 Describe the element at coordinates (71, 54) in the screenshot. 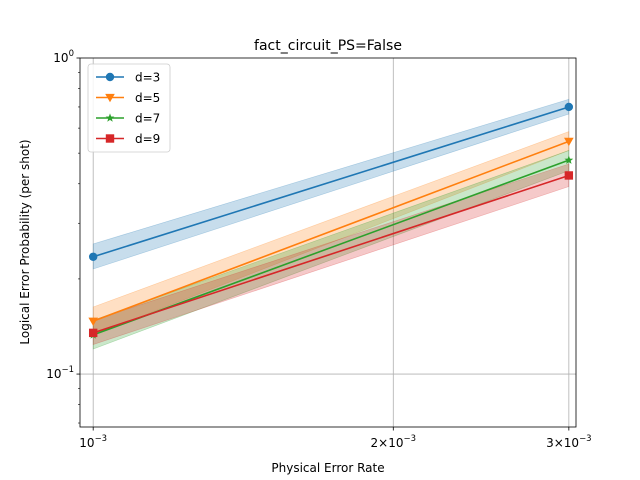

I see `y-tick-exponent: 0` at that location.